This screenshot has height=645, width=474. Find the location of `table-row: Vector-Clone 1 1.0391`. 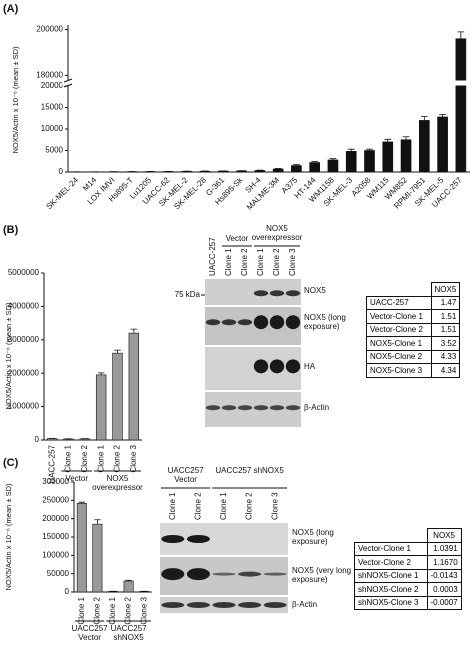

table-row: Vector-Clone 1 1.0391 is located at coordinates (408, 548).